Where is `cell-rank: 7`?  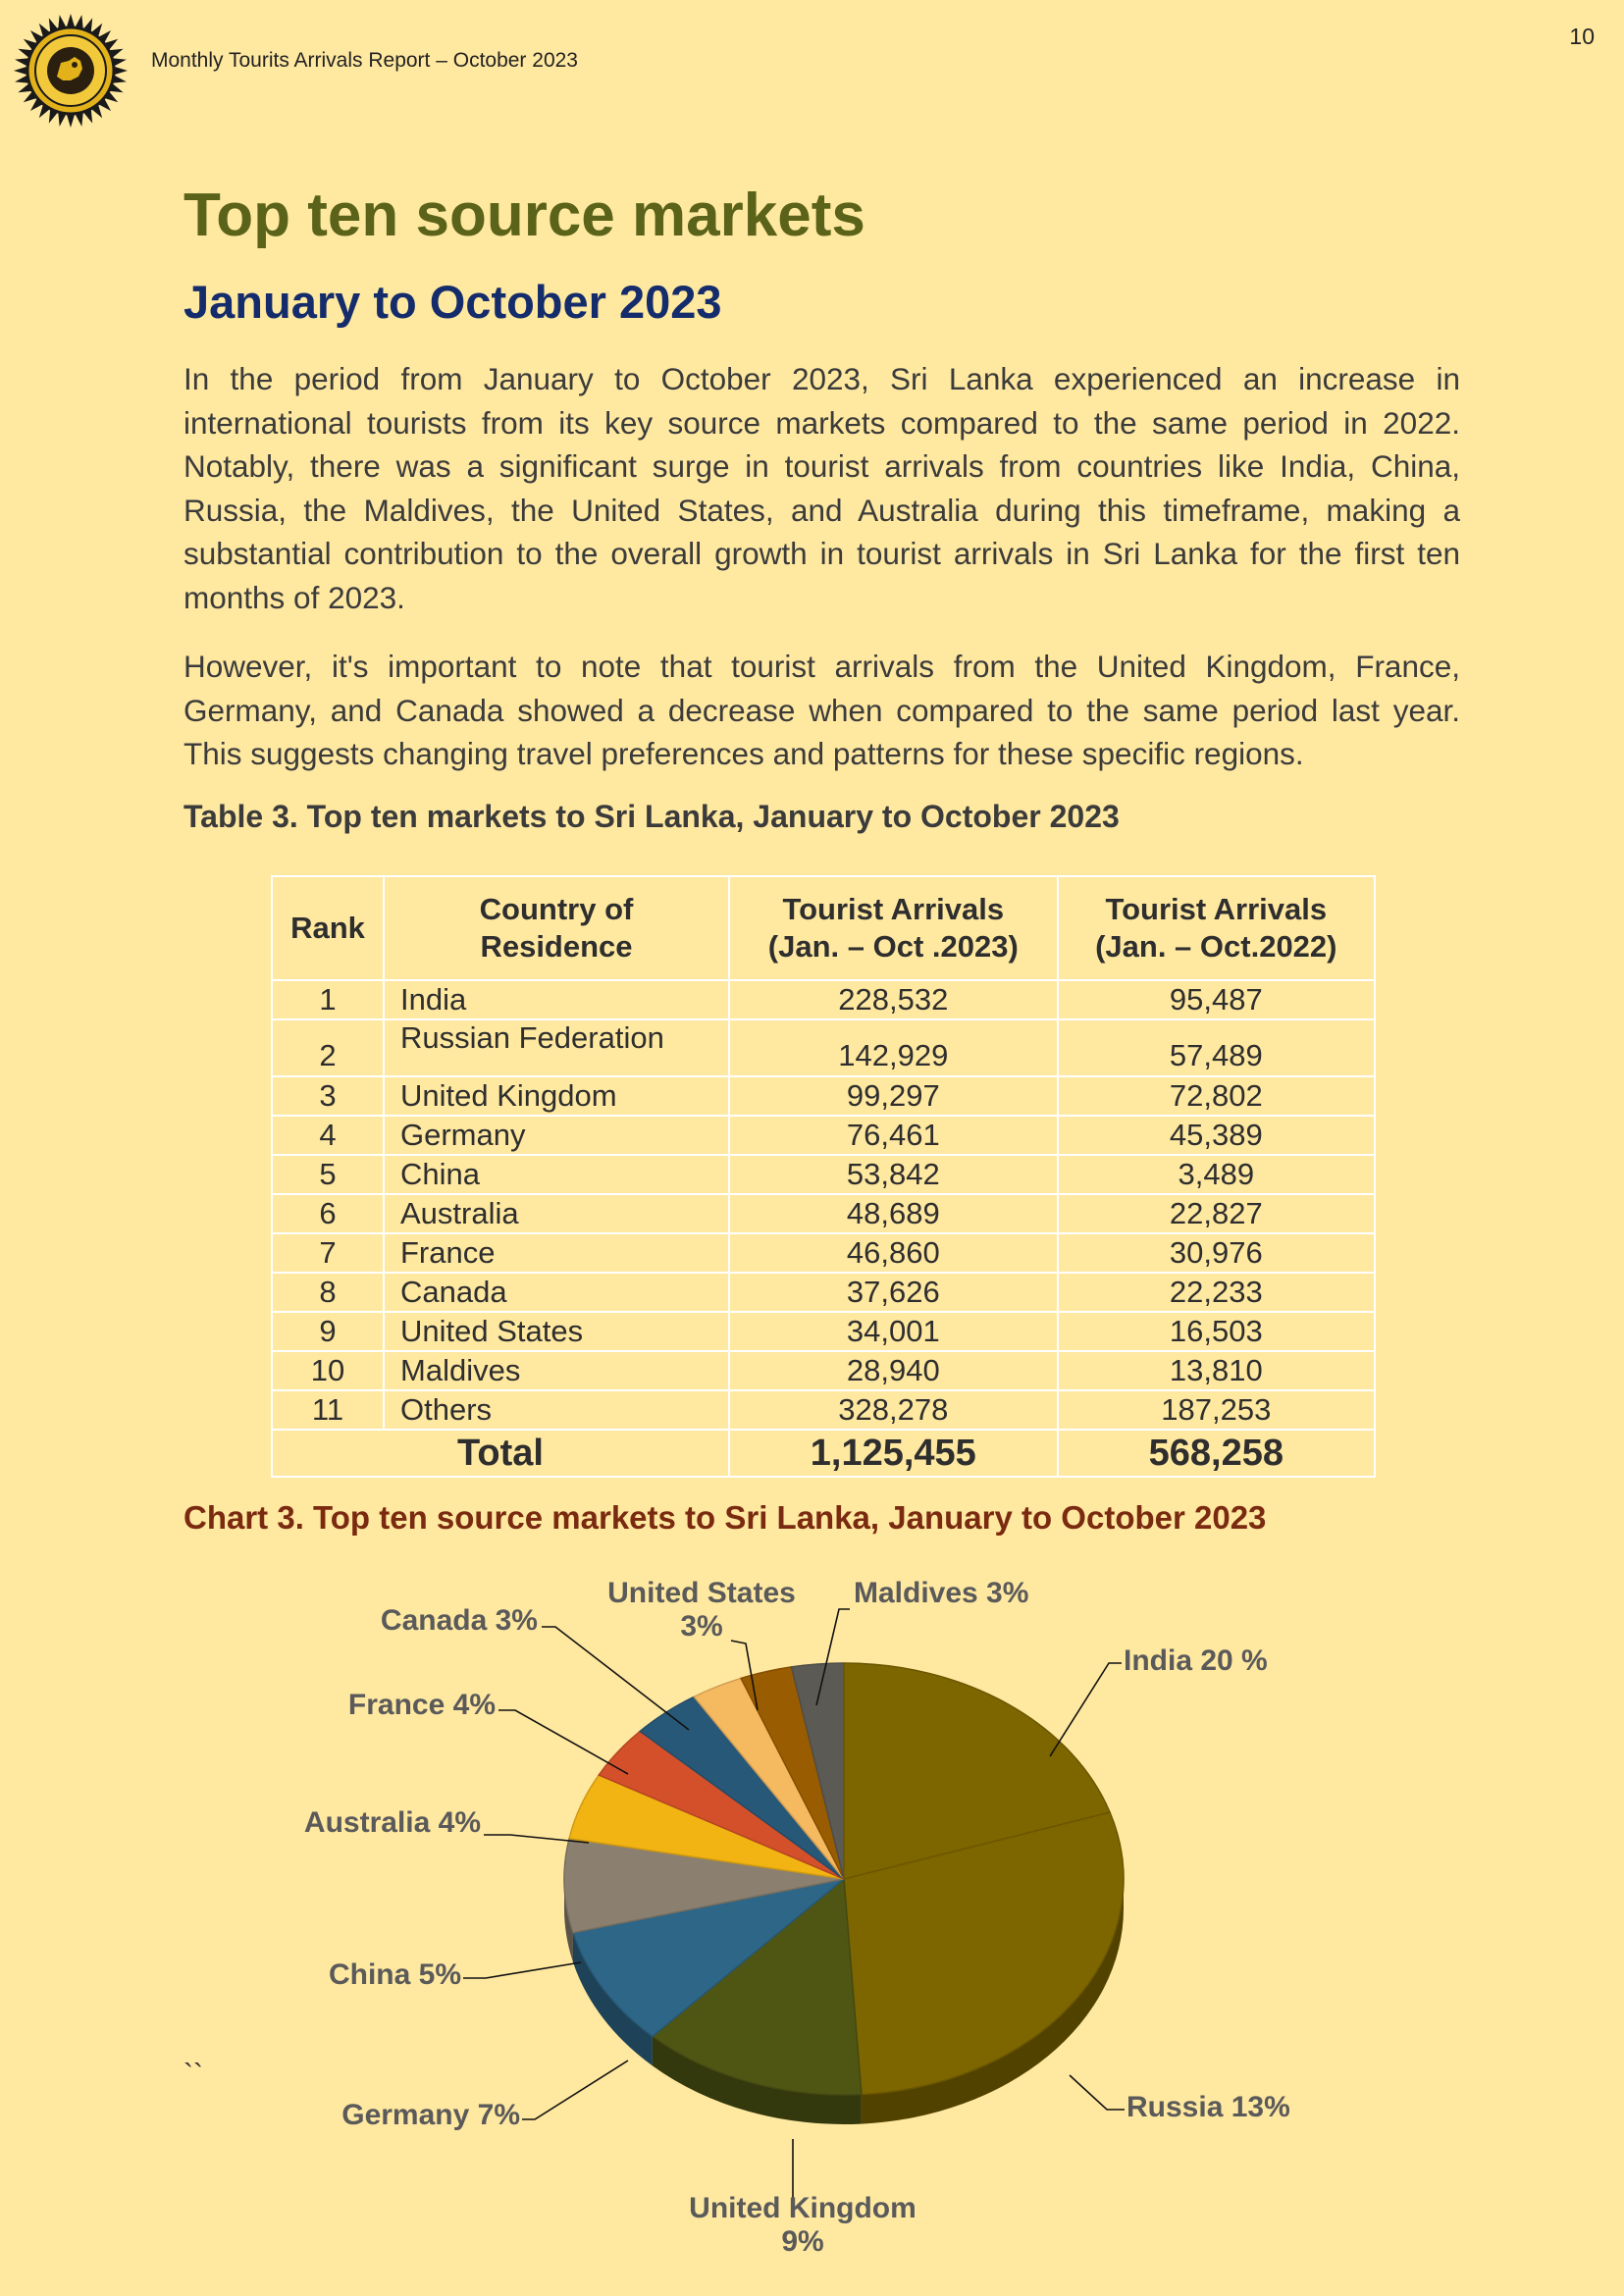 cell-rank: 7 is located at coordinates (328, 1253).